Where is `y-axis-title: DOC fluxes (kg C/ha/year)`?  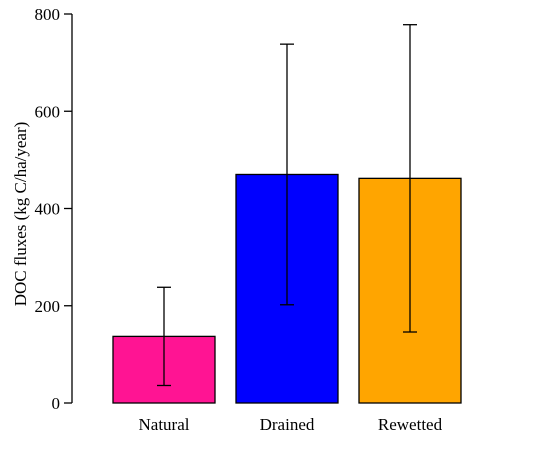
y-axis-title: DOC fluxes (kg C/ha/year) is located at coordinates (20, 214).